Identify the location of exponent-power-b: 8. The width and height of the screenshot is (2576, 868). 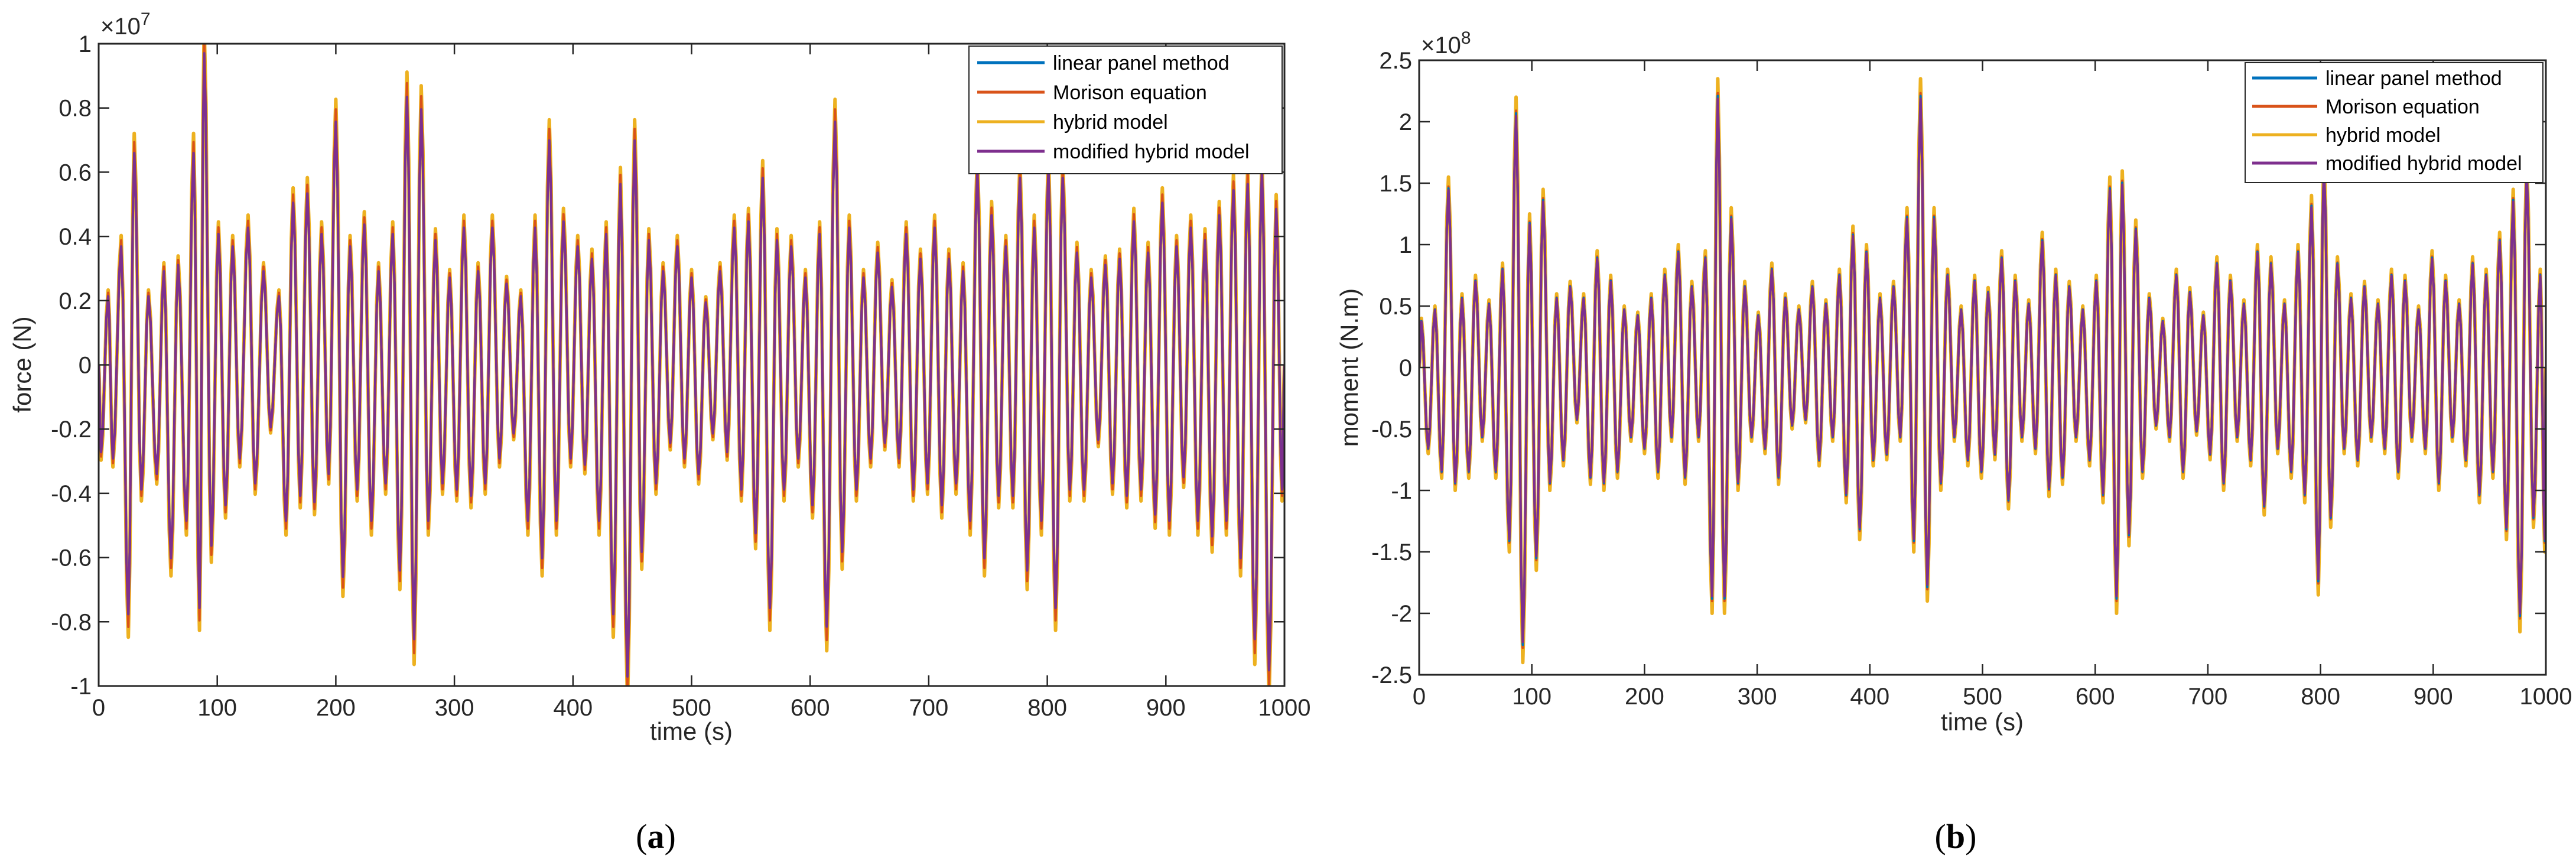
(1466, 38).